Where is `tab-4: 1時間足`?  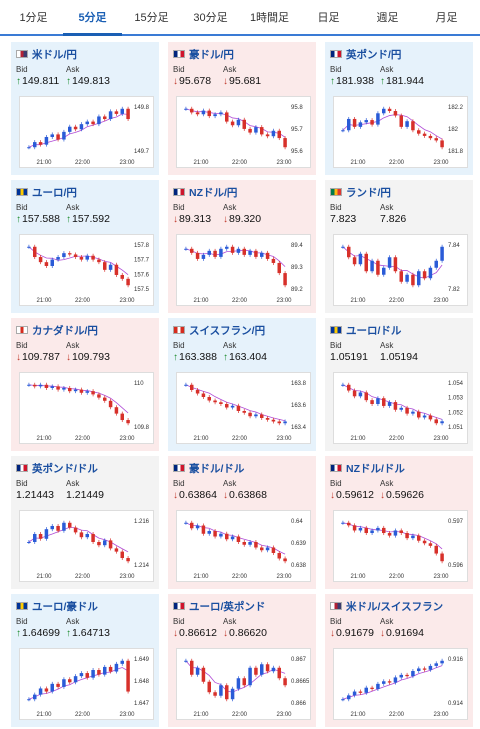 tab-4: 1時間足 is located at coordinates (269, 18).